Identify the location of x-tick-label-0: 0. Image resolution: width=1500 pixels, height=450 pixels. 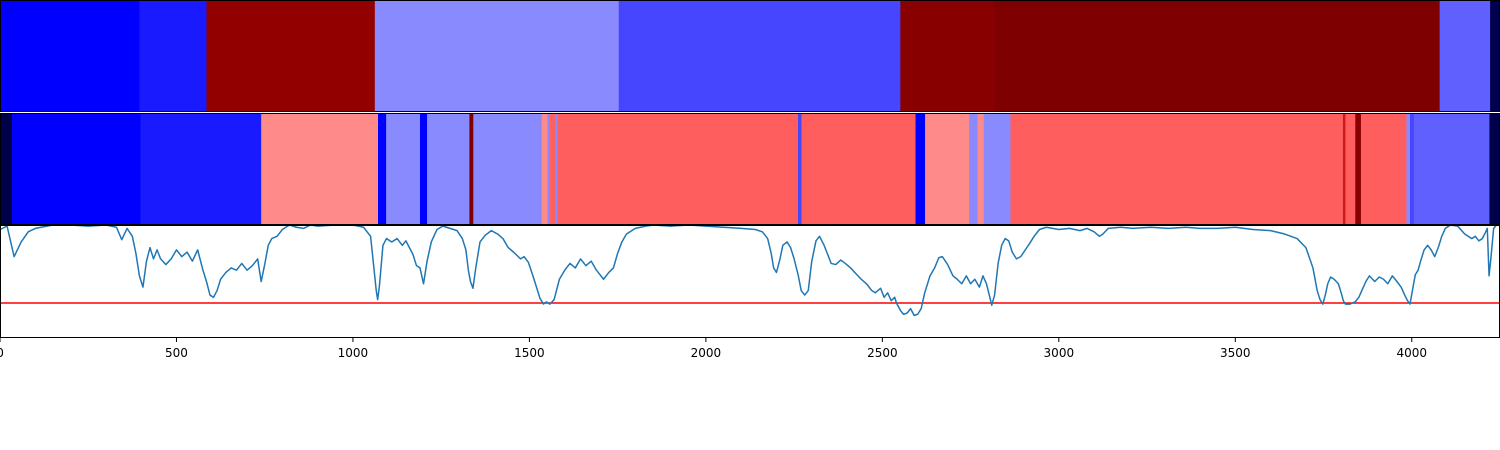
(2, 353).